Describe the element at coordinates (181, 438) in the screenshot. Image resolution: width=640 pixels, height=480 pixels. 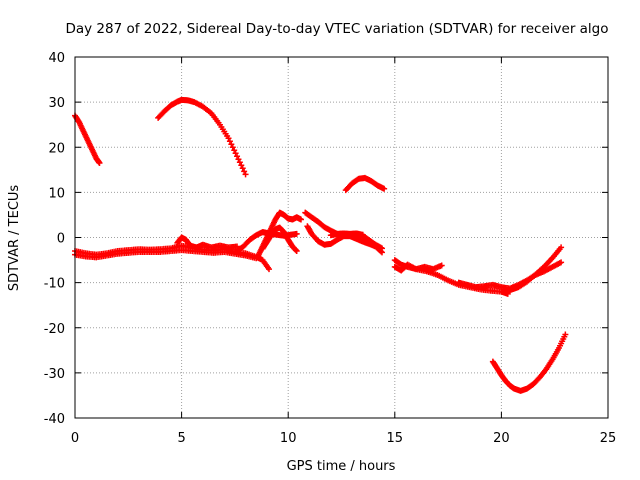
I see `x-tick-label: 5` at that location.